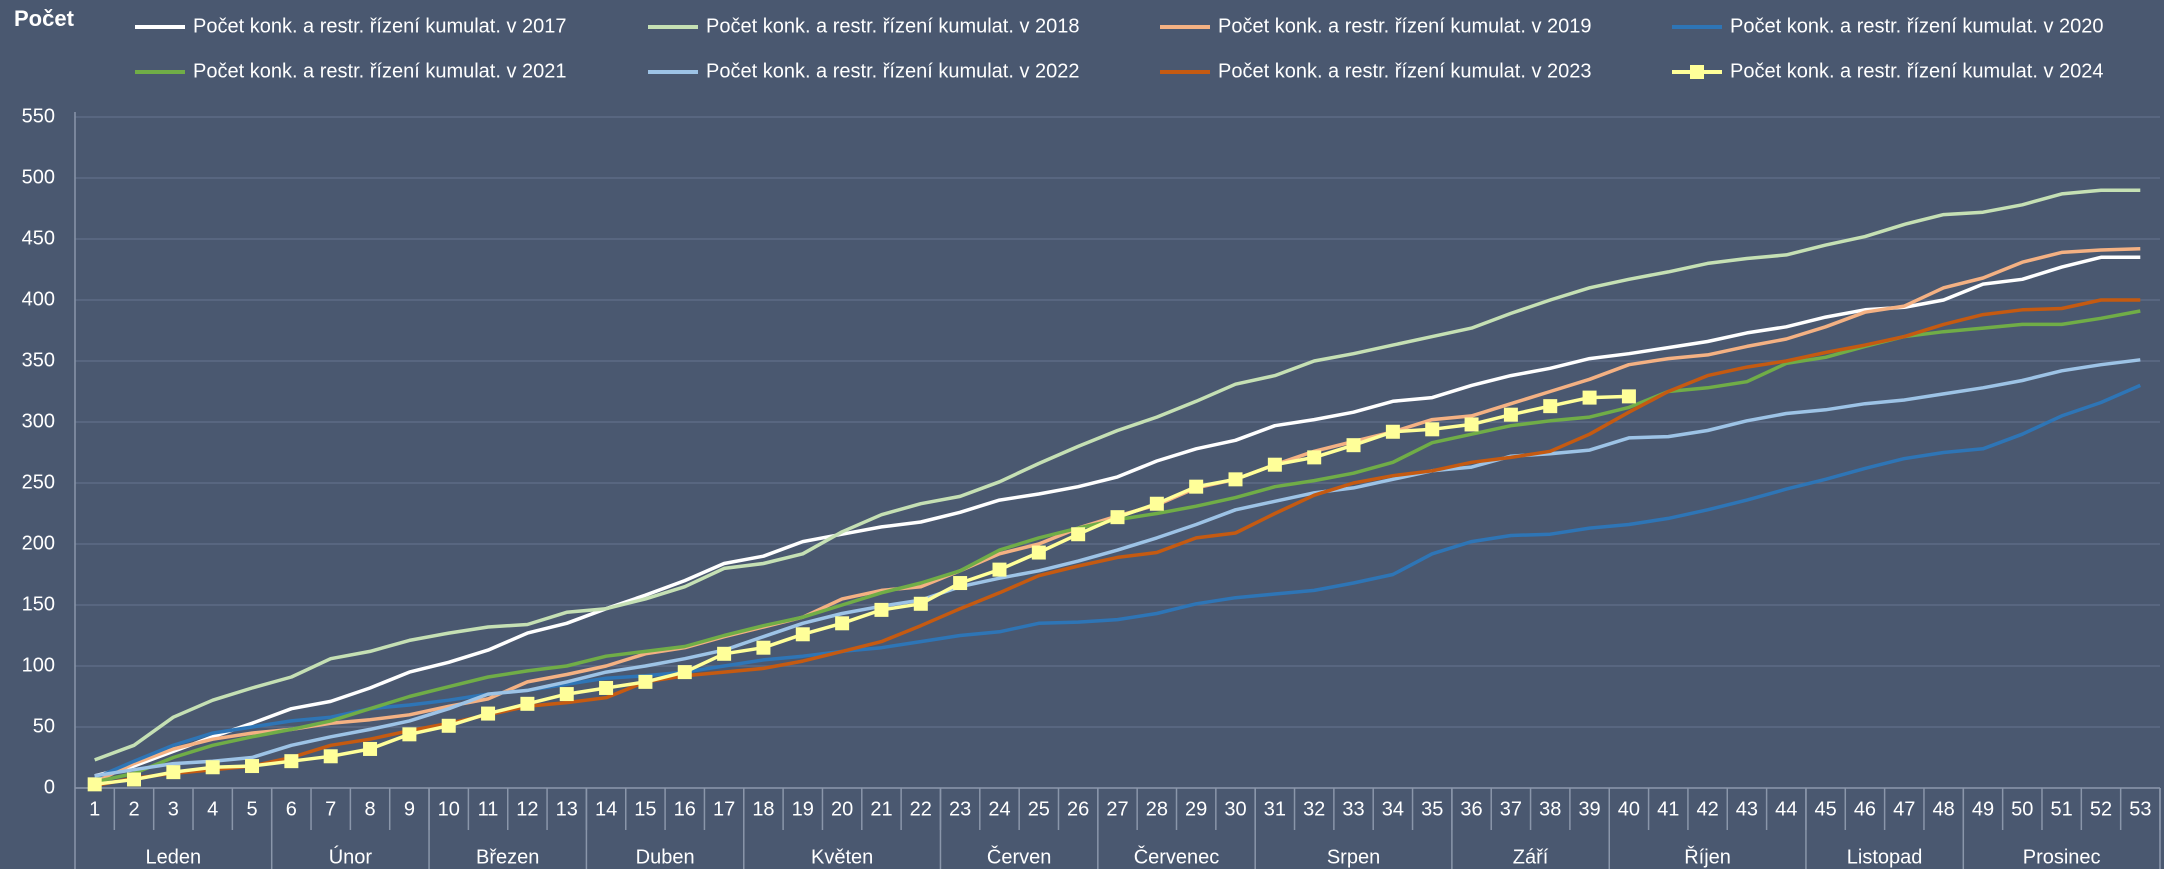  I want to click on x-tick-label: 20, so click(842, 809).